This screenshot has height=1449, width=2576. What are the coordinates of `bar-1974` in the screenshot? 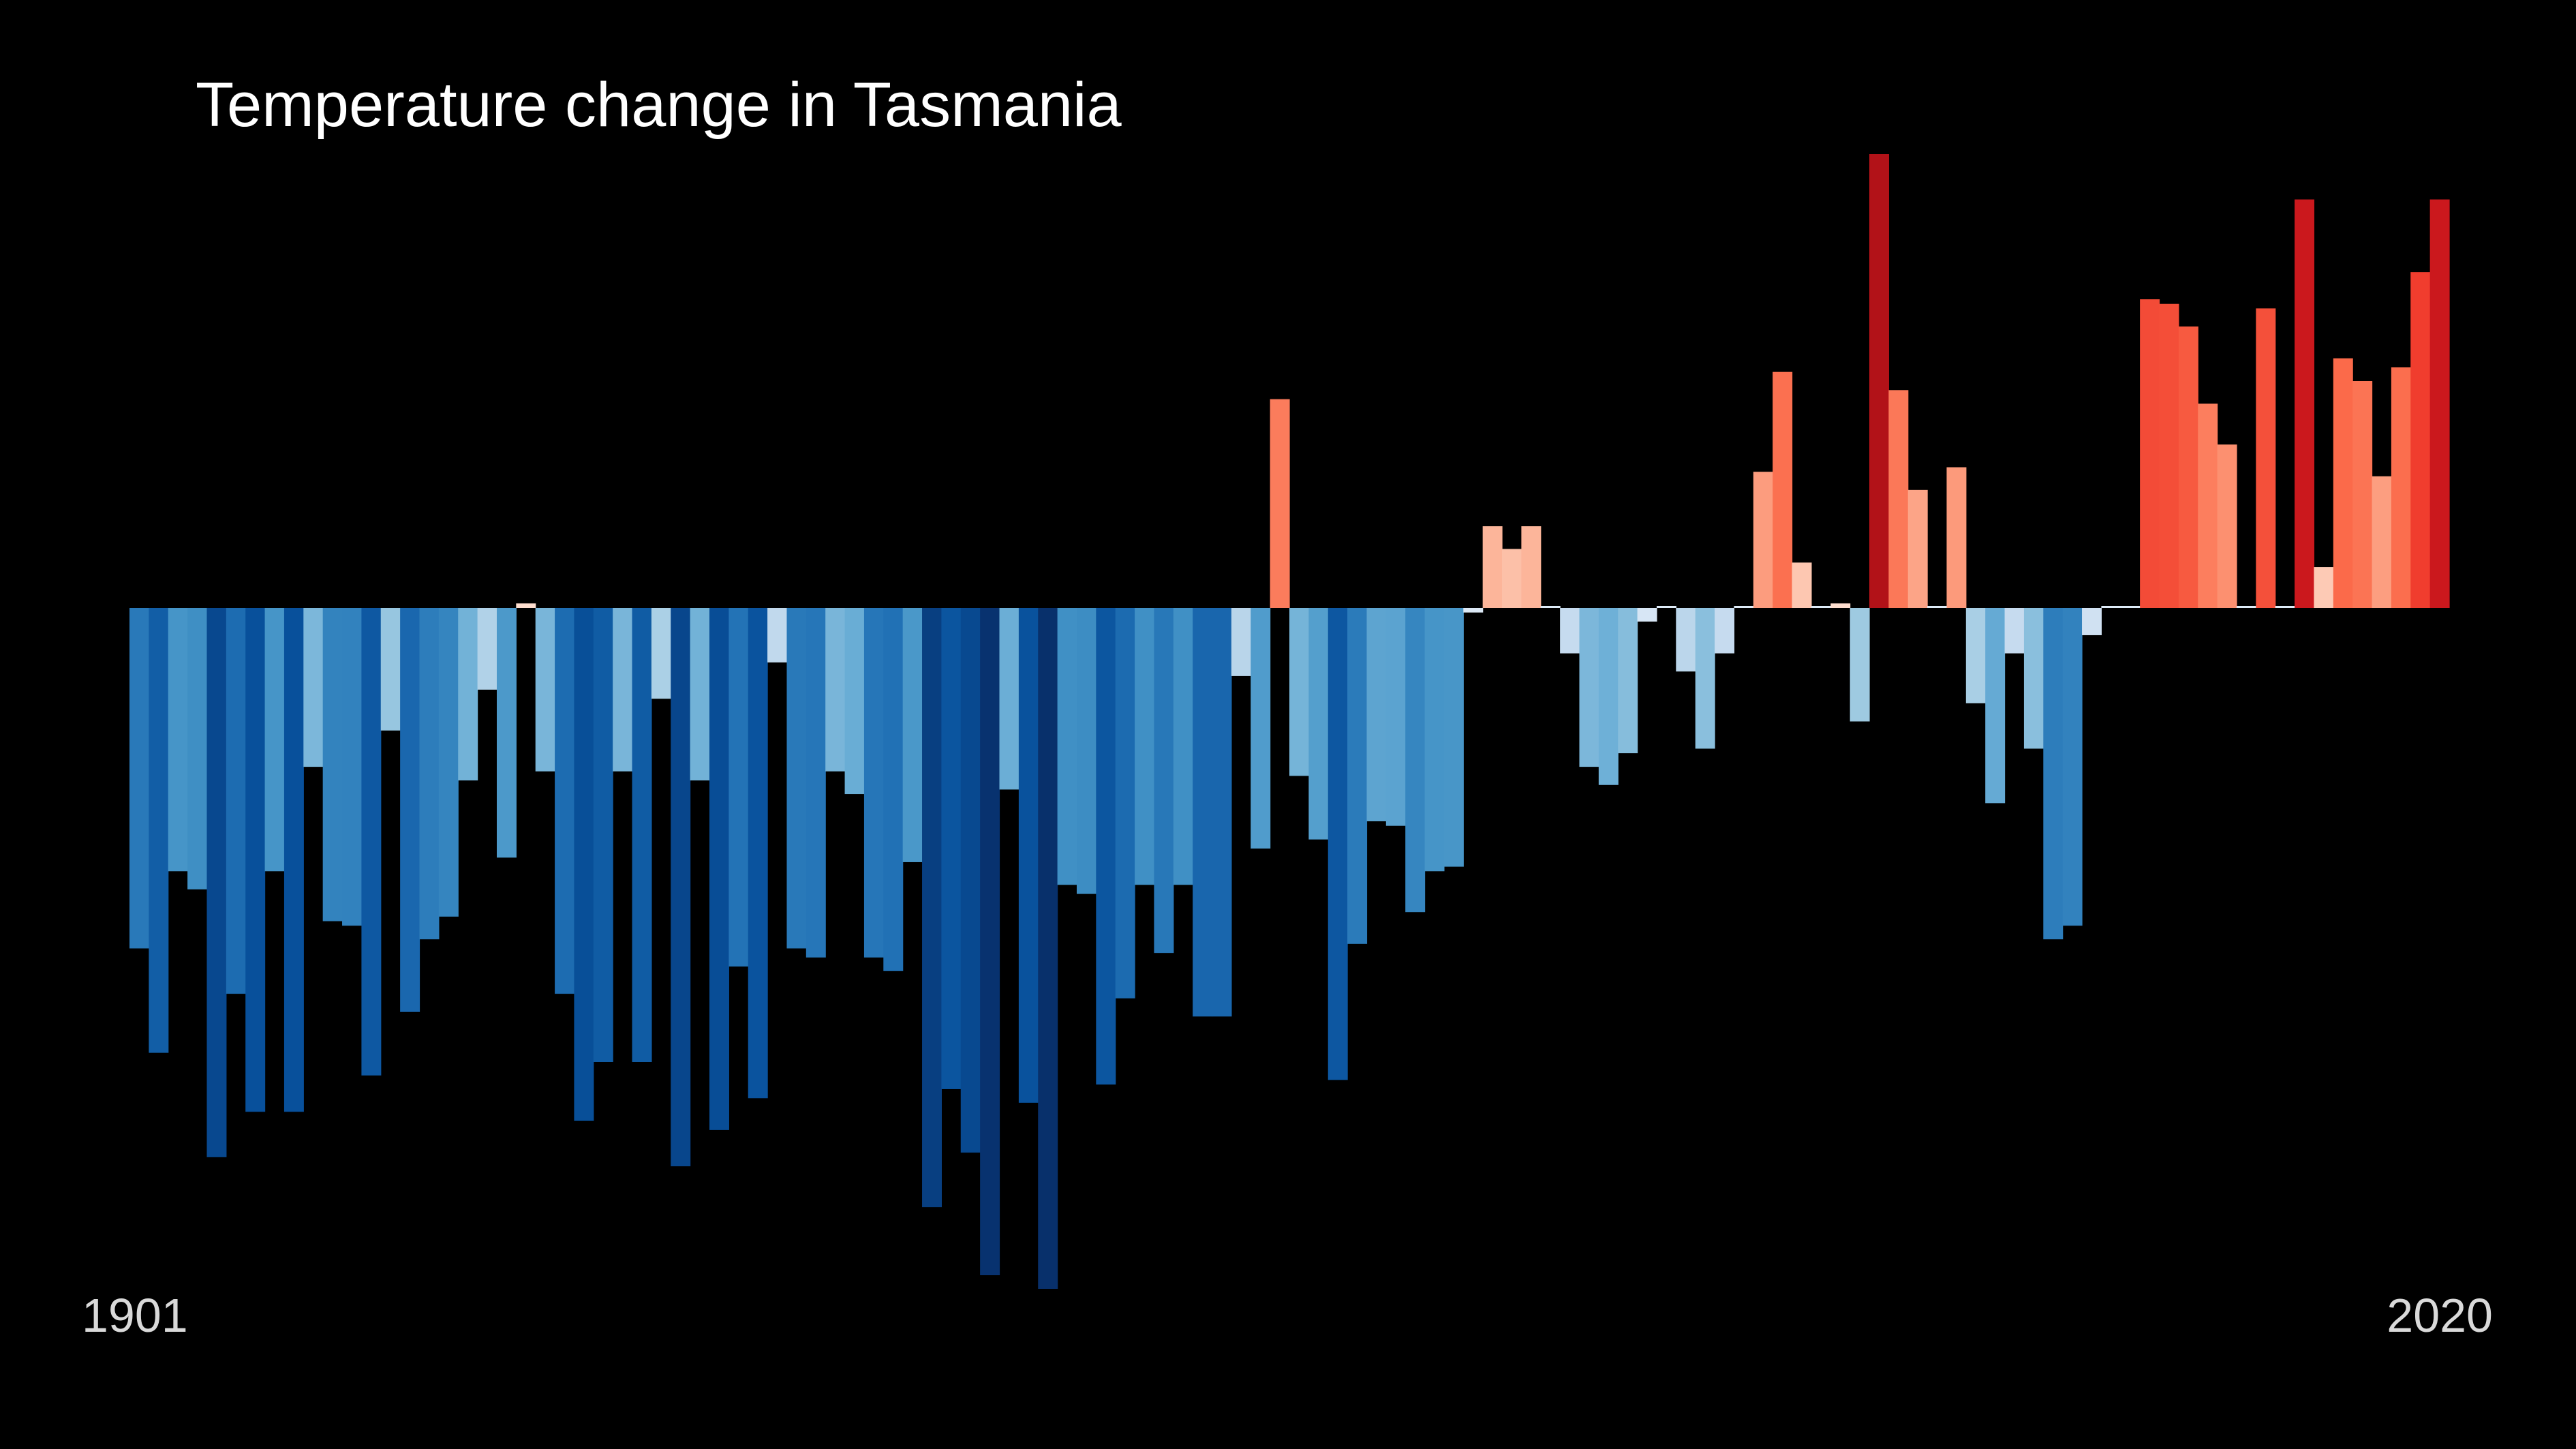 It's located at (1550, 607).